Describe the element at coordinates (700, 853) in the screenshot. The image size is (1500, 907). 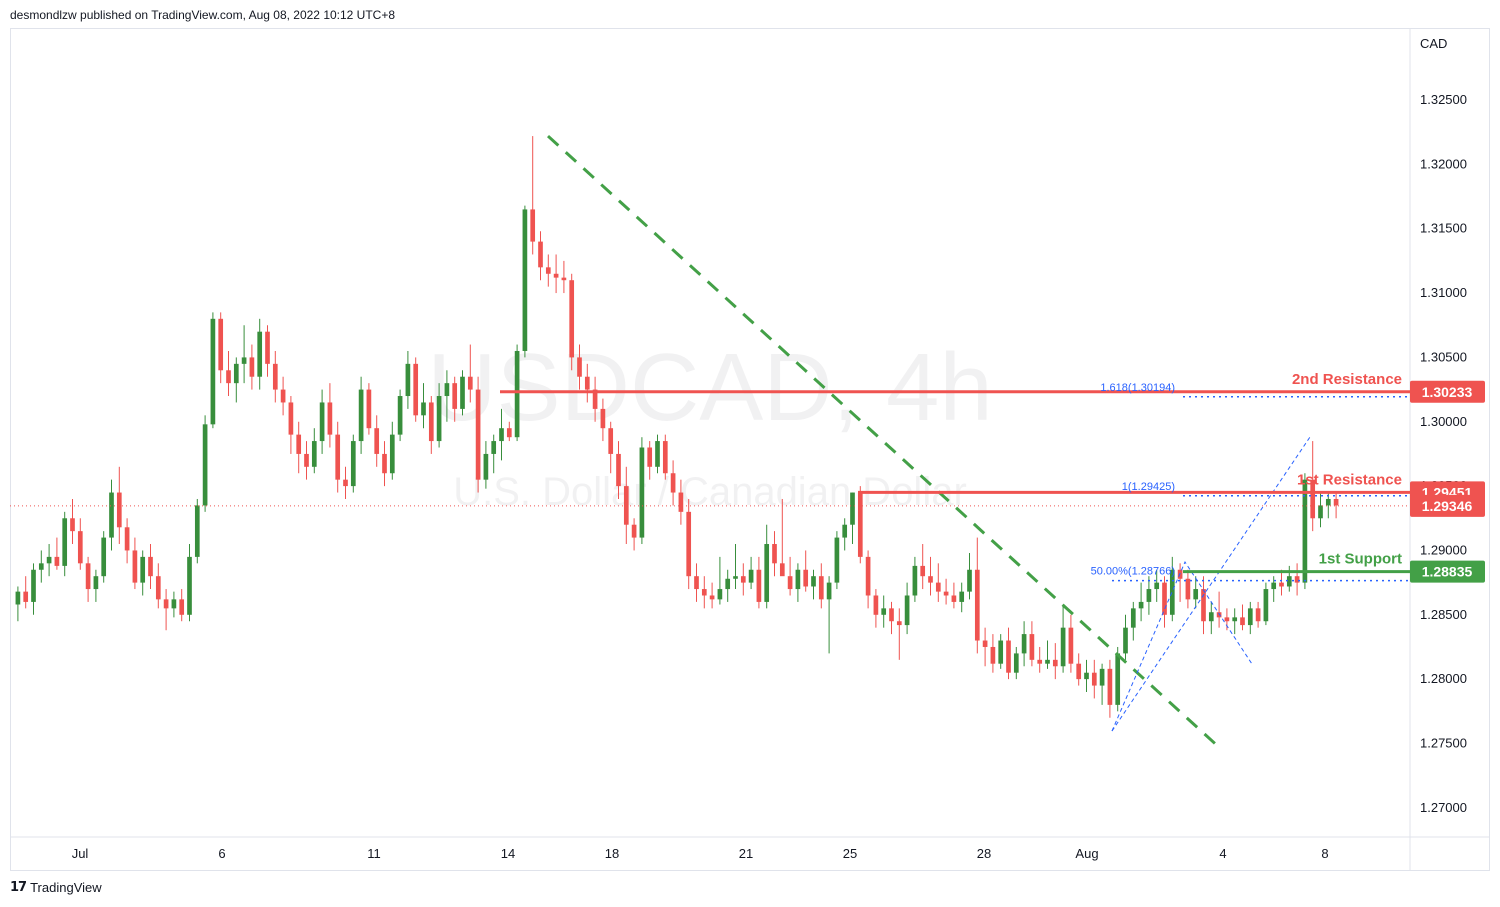
I see `time-axis: Jul 6 11 14 18 21 25 28 Aug 4 8` at that location.